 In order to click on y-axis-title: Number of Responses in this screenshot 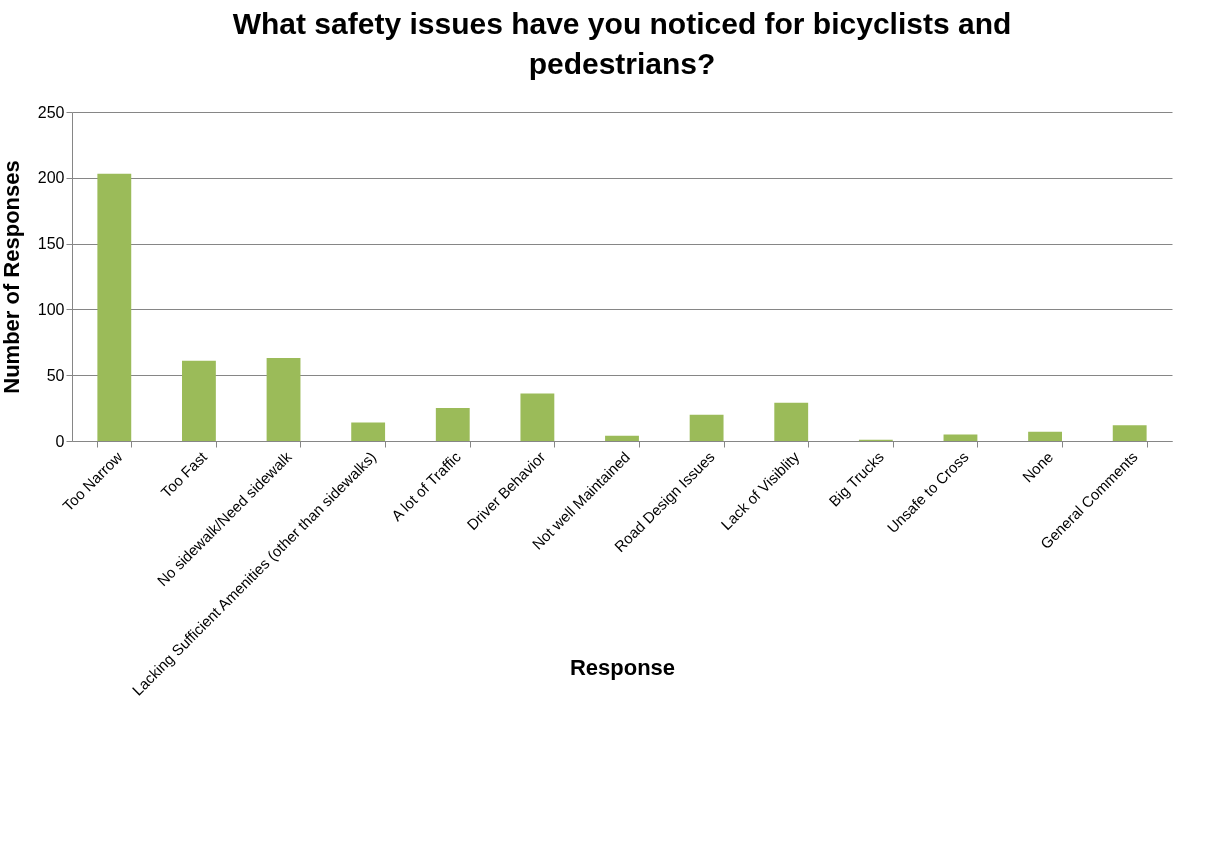, I will do `click(12, 277)`.